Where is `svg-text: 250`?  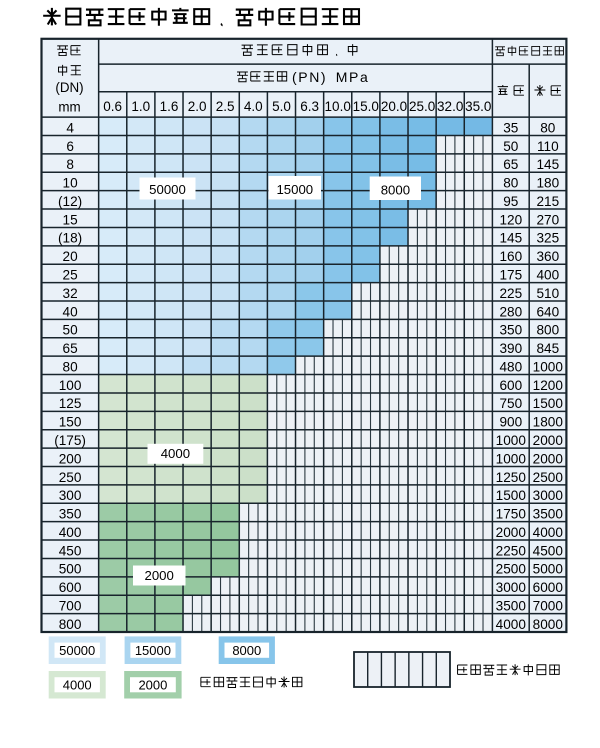 svg-text: 250 is located at coordinates (70, 477).